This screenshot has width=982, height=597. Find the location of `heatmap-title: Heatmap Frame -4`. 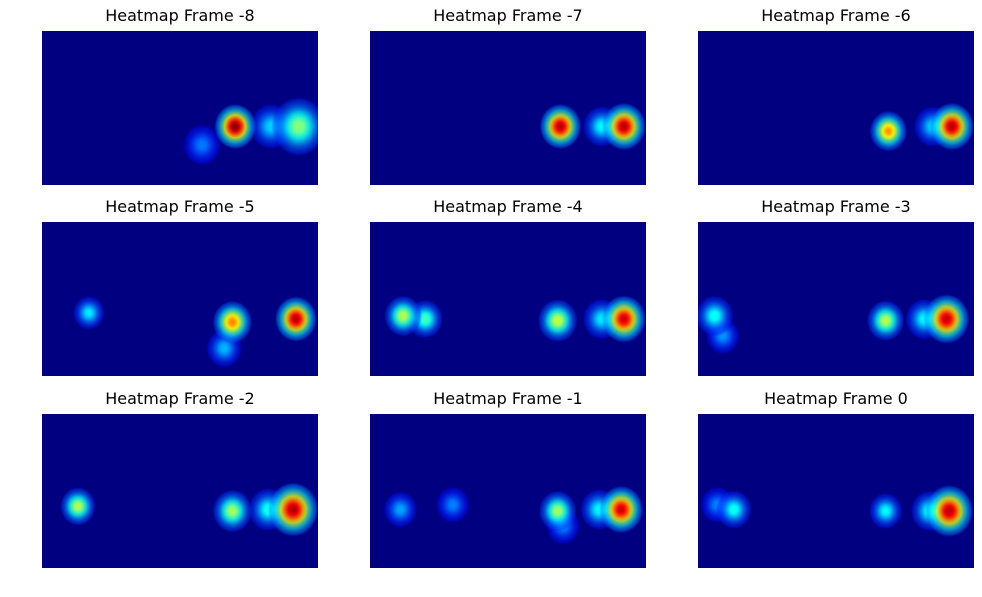

heatmap-title: Heatmap Frame -4 is located at coordinates (508, 206).